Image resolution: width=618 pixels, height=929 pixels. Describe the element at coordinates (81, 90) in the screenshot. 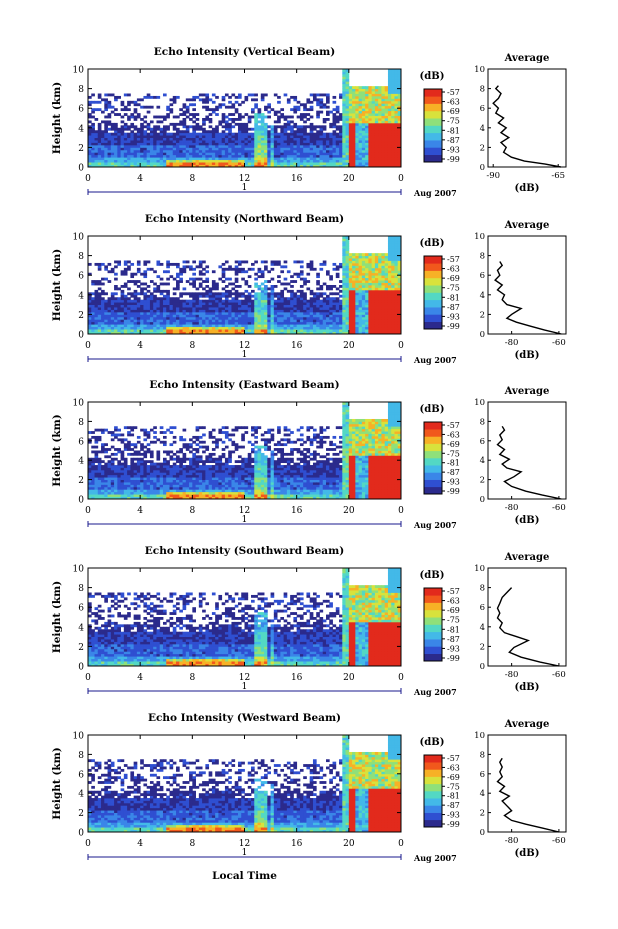

I see `y-tick-label: 8` at that location.